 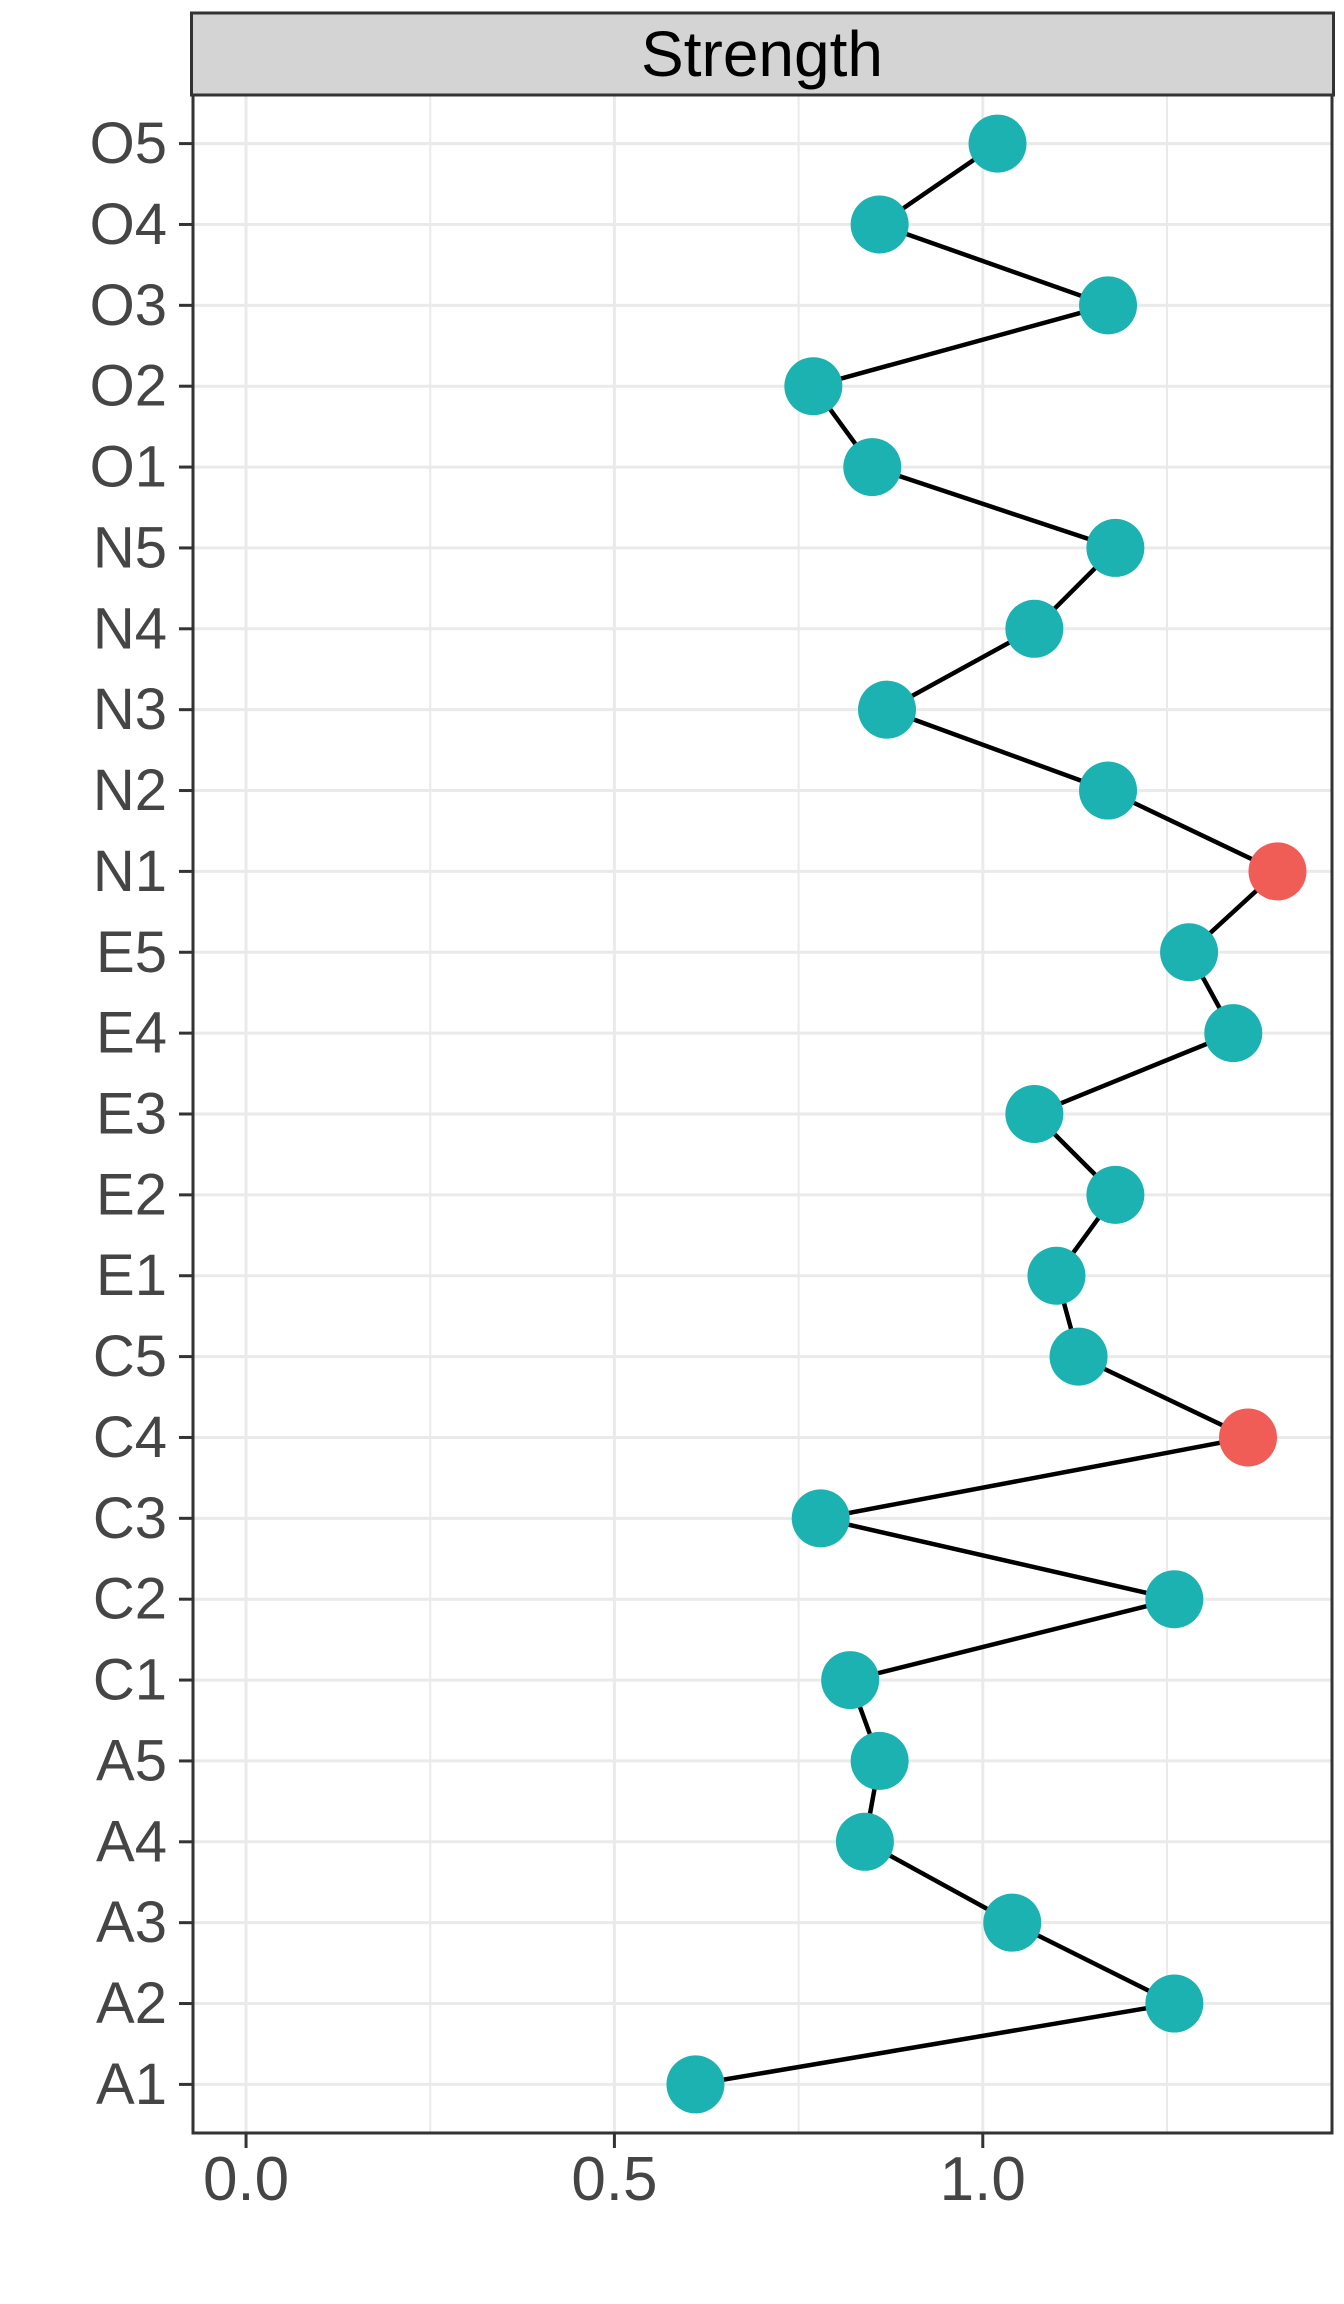 What do you see at coordinates (128, 305) in the screenshot?
I see `y-axis-label-O3: O3` at bounding box center [128, 305].